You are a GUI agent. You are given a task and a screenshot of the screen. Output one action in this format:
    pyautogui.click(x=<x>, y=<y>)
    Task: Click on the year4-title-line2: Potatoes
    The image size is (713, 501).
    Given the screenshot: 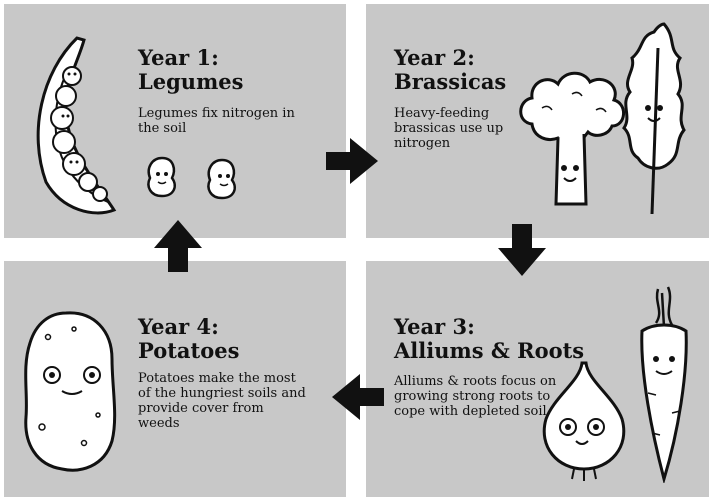 What is the action you would take?
    pyautogui.click(x=189, y=350)
    